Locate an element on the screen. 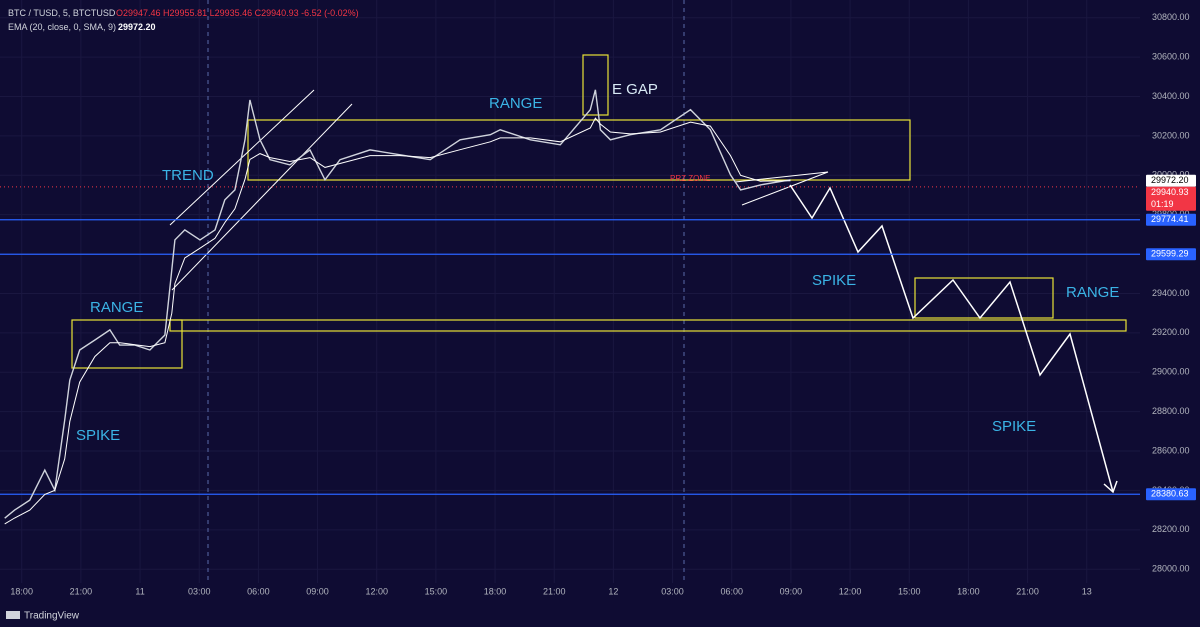  x-tick-label: 13 is located at coordinates (1087, 591).